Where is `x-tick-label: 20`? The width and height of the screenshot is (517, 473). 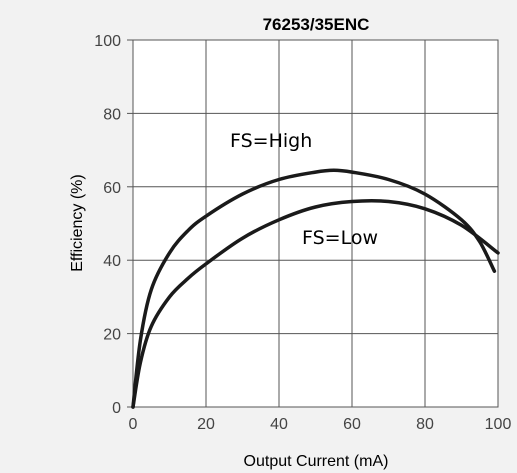
x-tick-label: 20 is located at coordinates (206, 424).